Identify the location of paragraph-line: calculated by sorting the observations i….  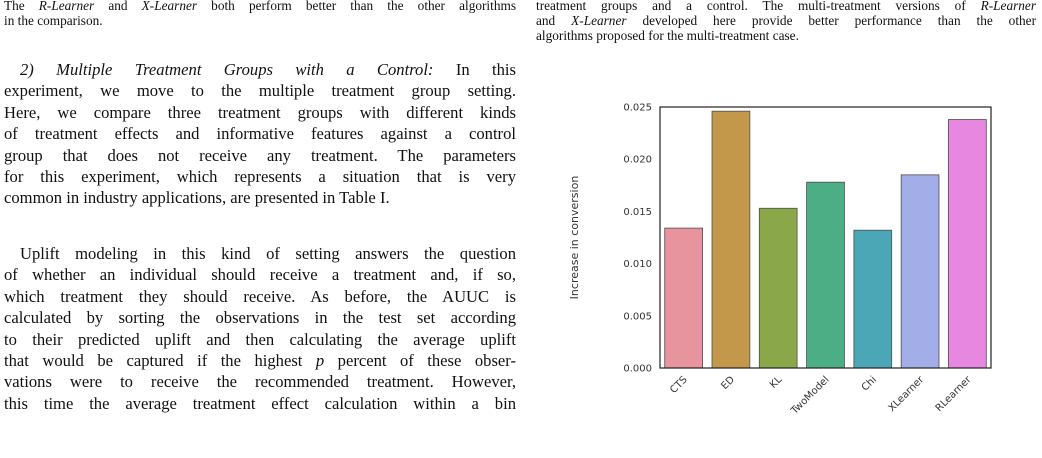
(260, 318).